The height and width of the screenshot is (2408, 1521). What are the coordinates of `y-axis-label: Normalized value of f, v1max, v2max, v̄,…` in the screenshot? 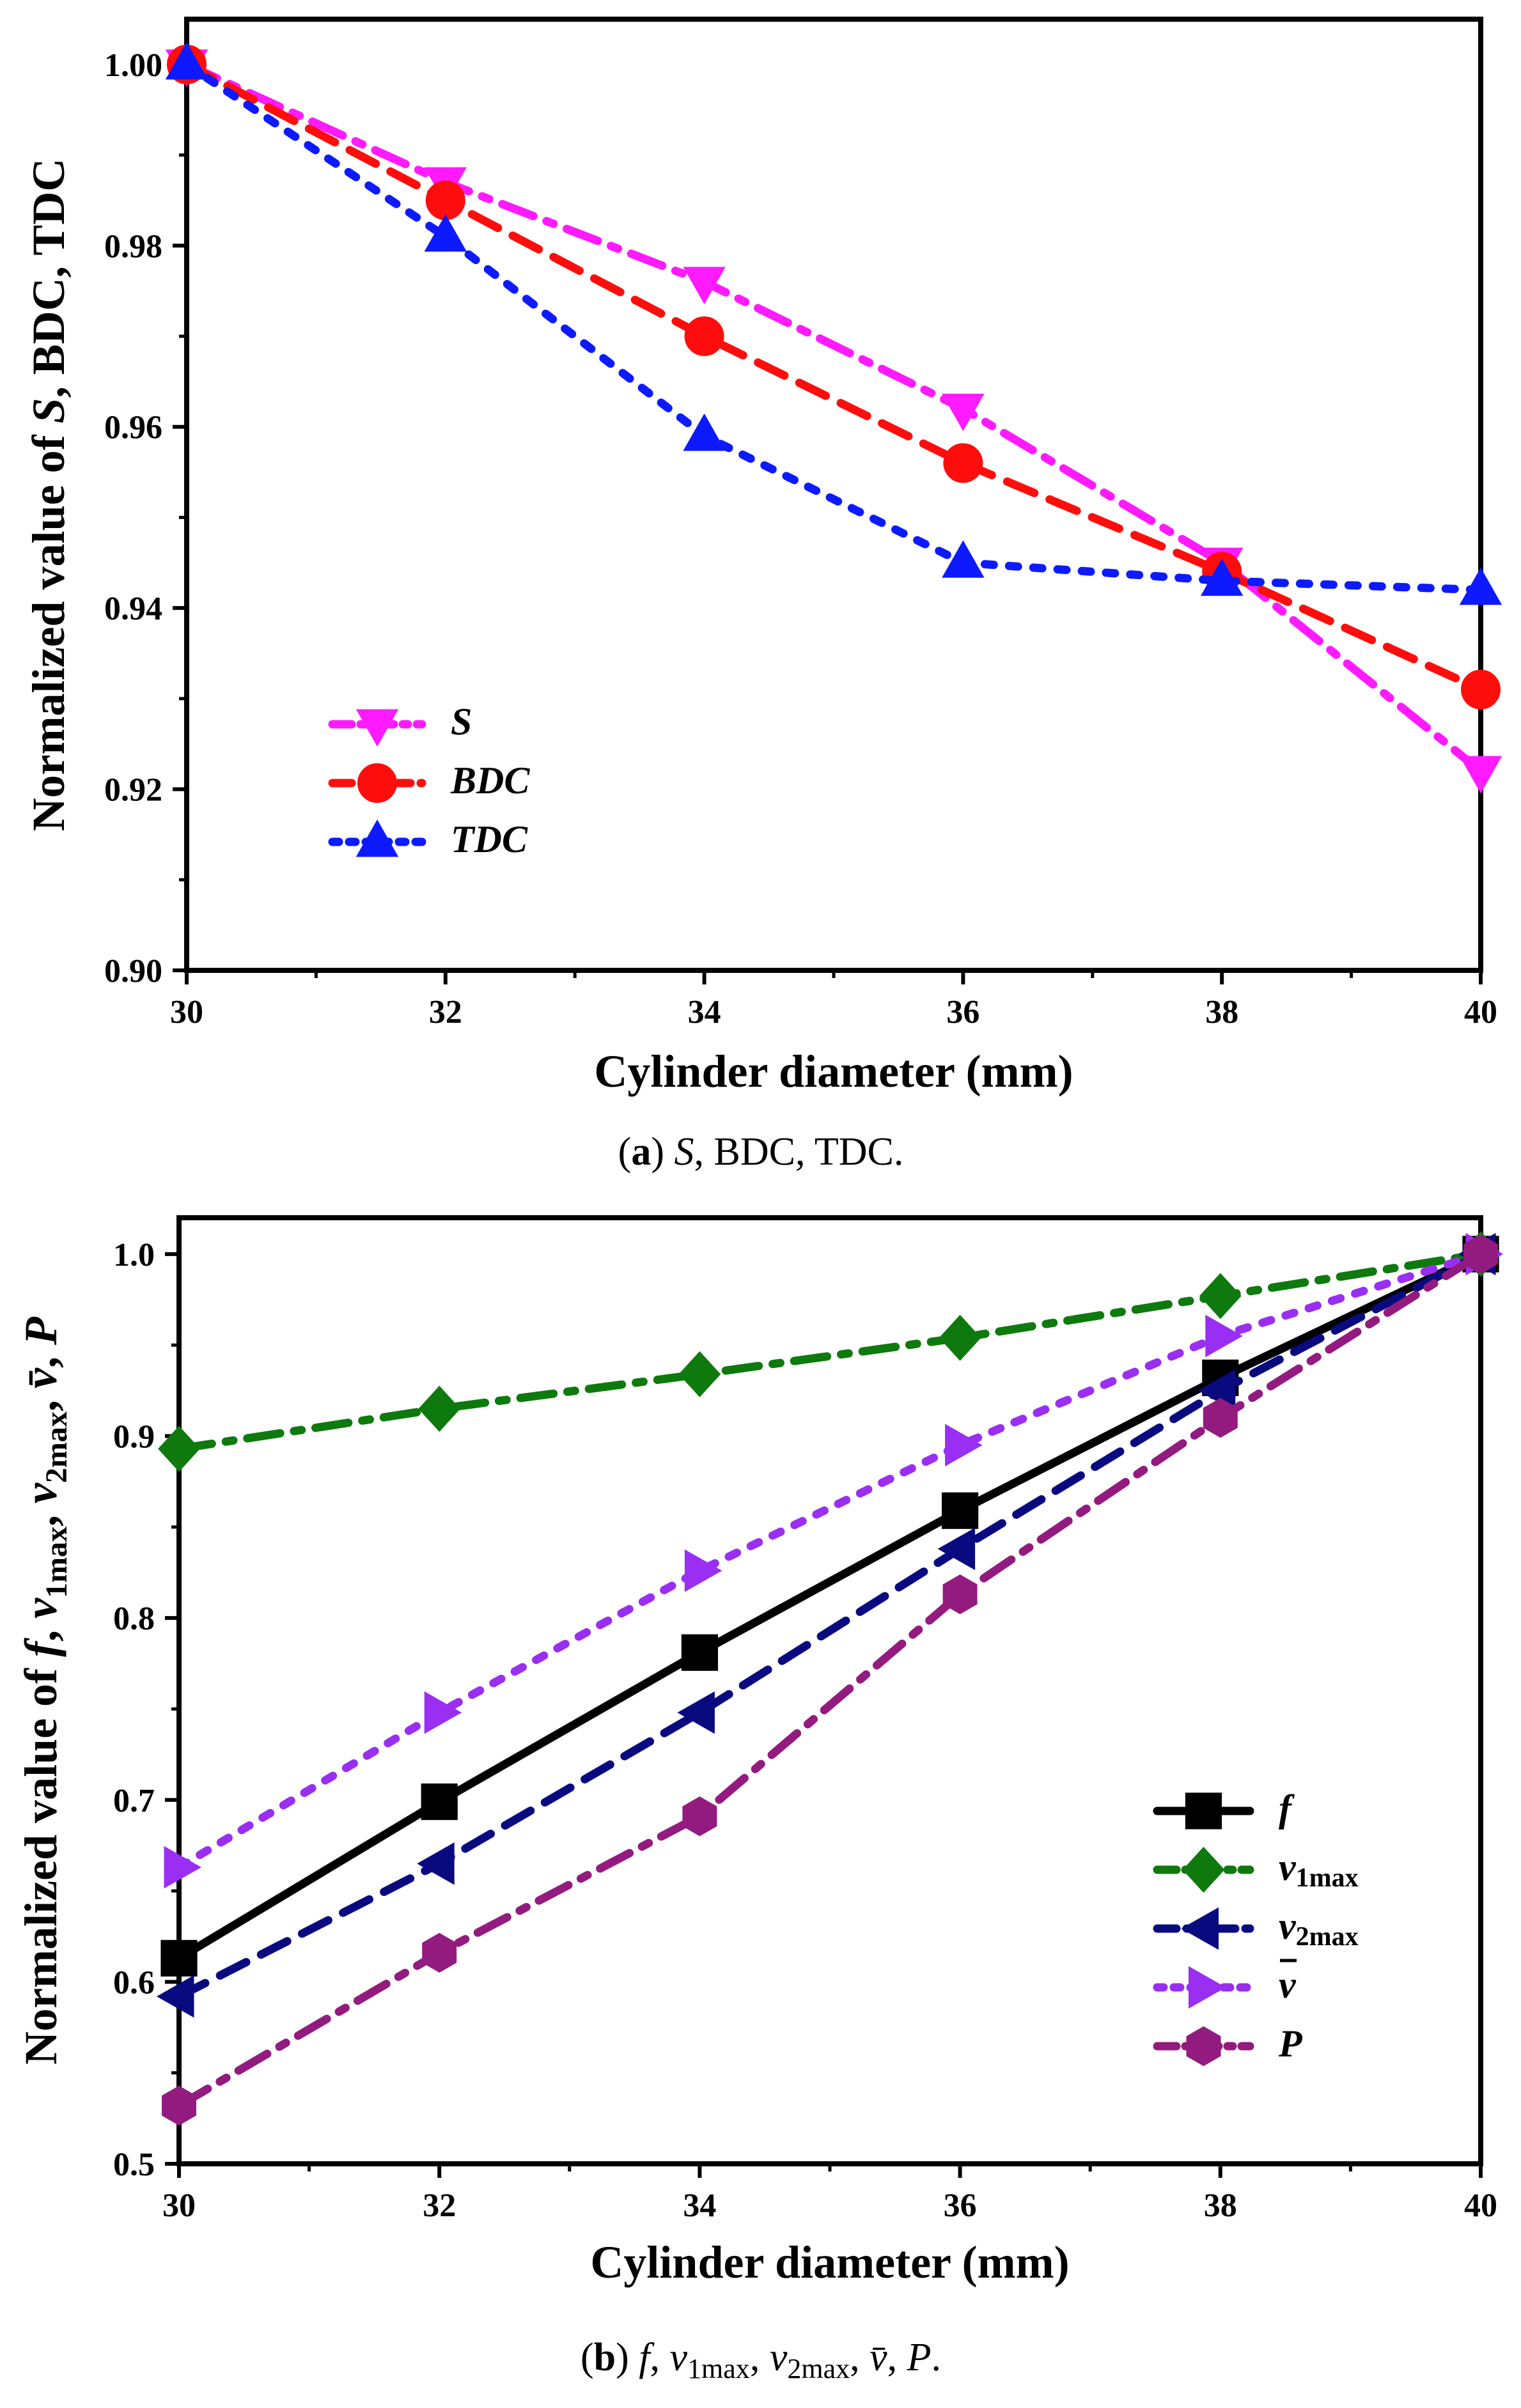 It's located at (44, 1690).